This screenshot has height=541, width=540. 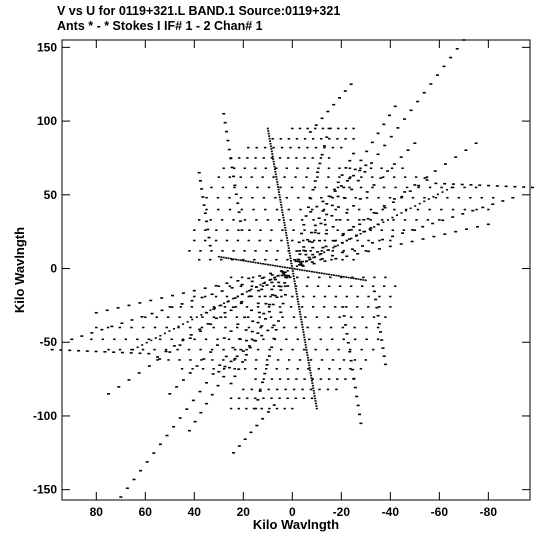 I want to click on x-tick-label: -60, so click(x=440, y=512).